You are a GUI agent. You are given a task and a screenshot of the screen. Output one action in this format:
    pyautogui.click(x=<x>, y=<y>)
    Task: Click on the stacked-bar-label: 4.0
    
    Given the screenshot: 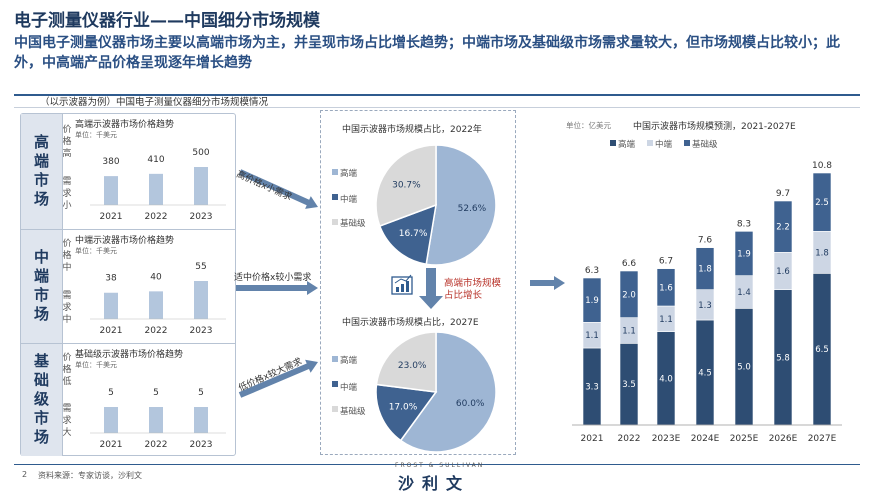 What is the action you would take?
    pyautogui.click(x=666, y=379)
    